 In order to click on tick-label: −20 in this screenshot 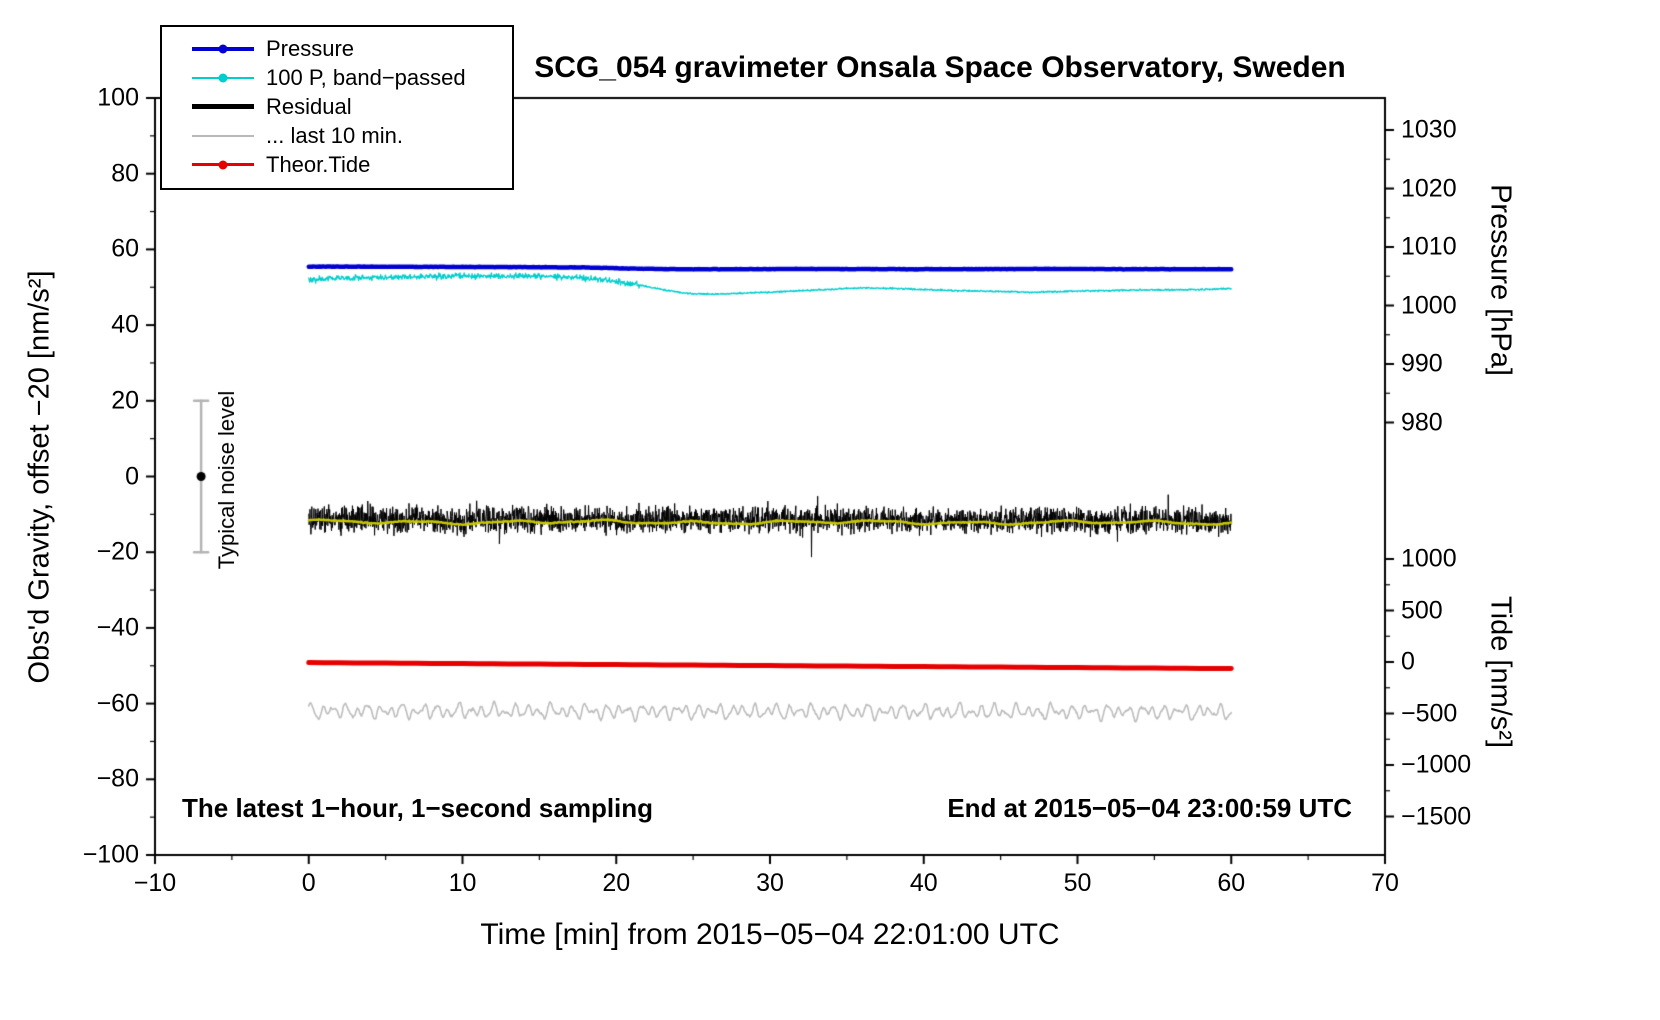, I will do `click(117, 551)`.